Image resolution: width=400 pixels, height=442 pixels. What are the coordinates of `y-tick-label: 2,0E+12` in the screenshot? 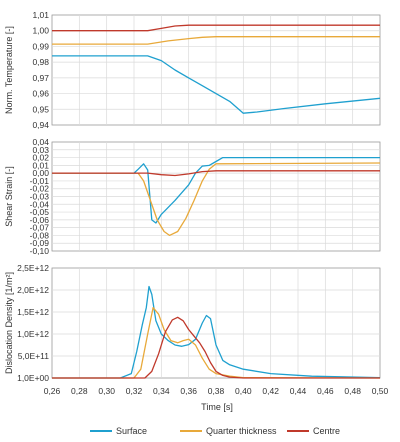 It's located at (33, 290).